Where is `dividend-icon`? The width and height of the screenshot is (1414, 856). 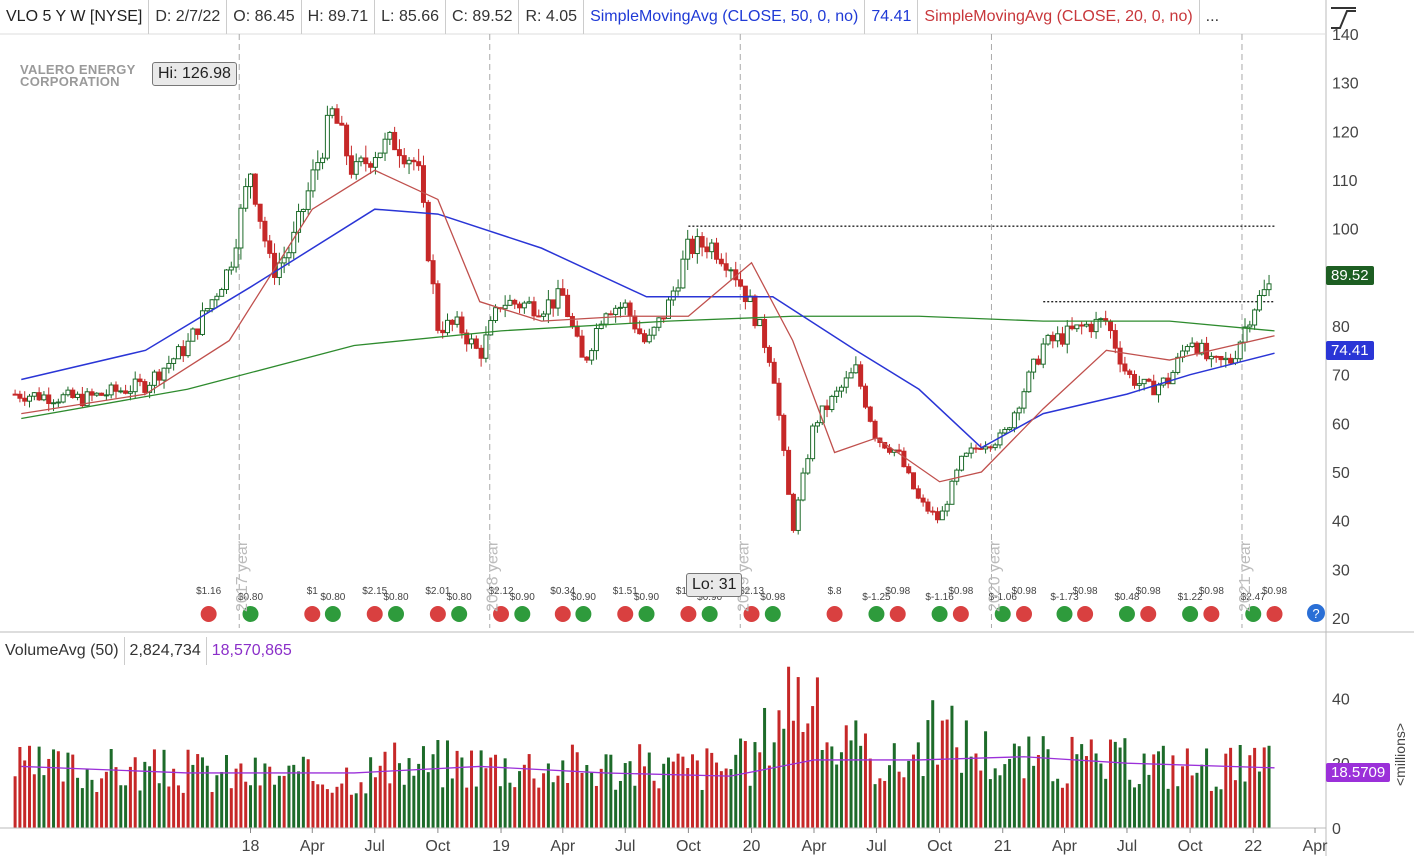 dividend-icon is located at coordinates (709, 614).